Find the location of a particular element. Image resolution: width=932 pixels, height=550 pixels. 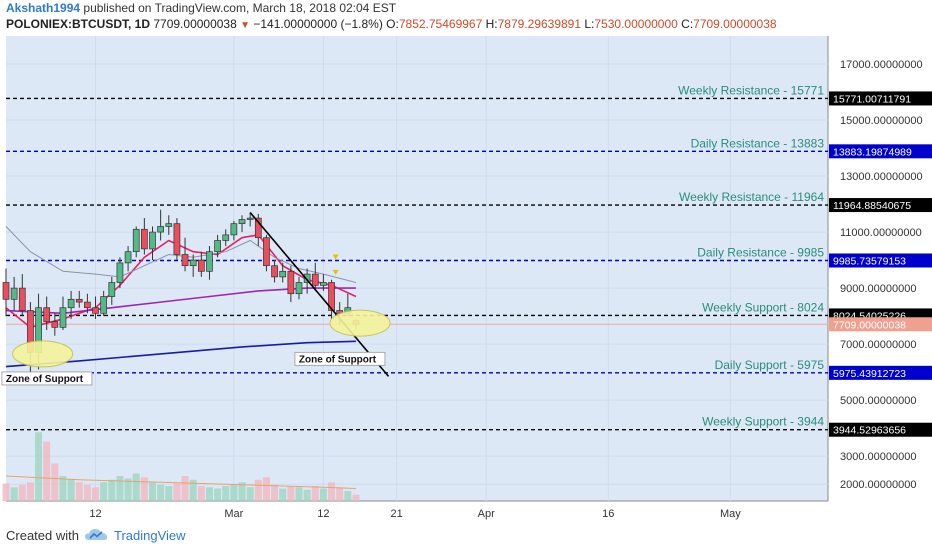

y-tick-label: 17000.00000000 is located at coordinates (881, 65).